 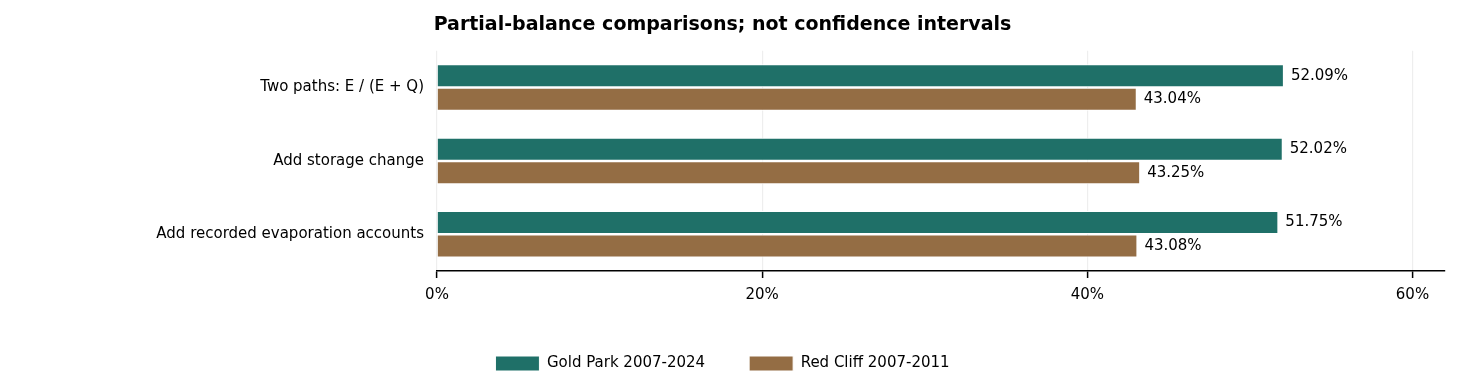 I want to click on x-tick-label: 40%, so click(x=1087, y=293).